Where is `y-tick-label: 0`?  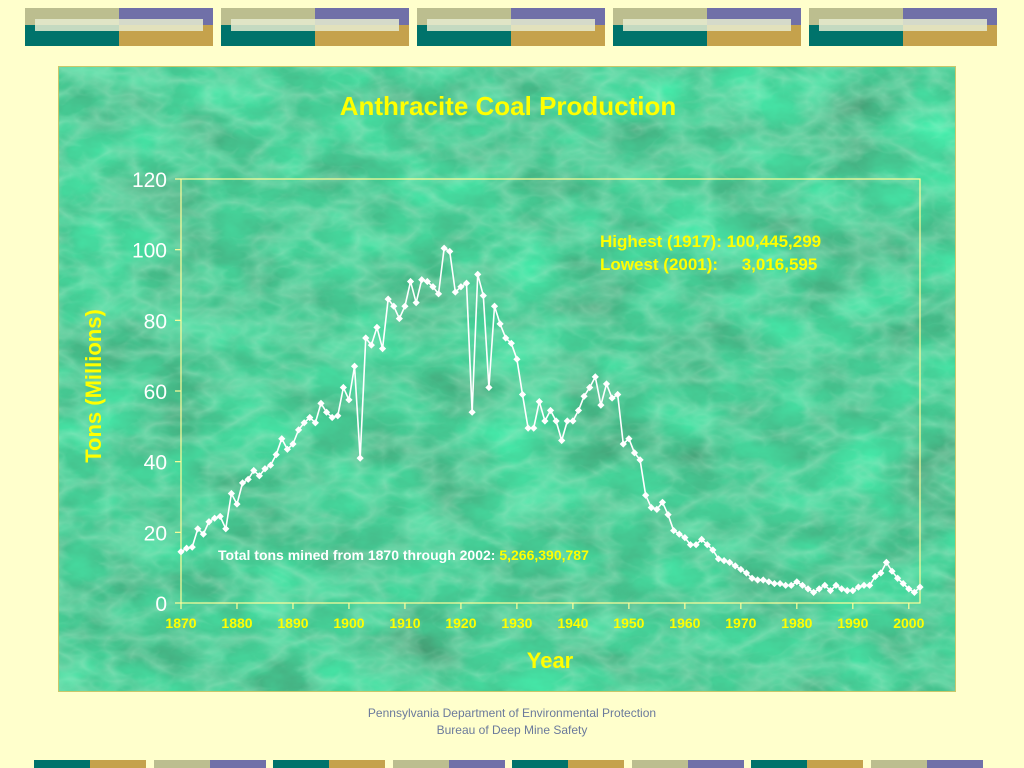 y-tick-label: 0 is located at coordinates (161, 604).